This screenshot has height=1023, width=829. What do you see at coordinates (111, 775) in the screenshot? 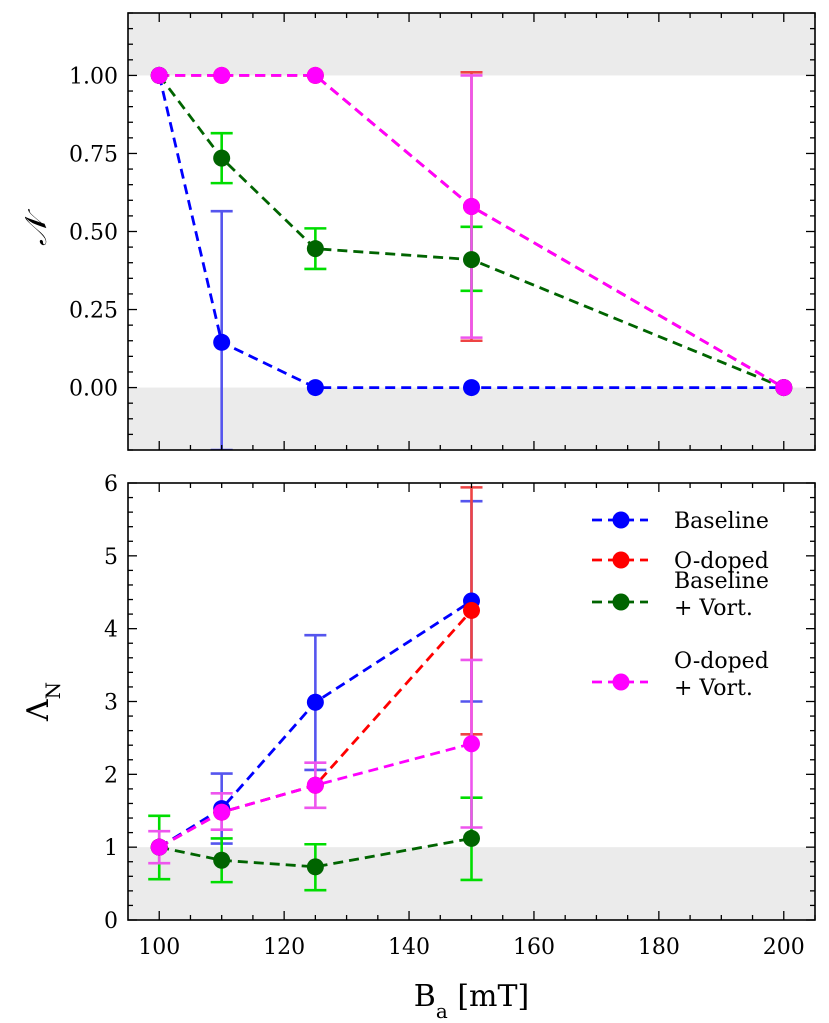
I see `y-tick-label: 2` at bounding box center [111, 775].